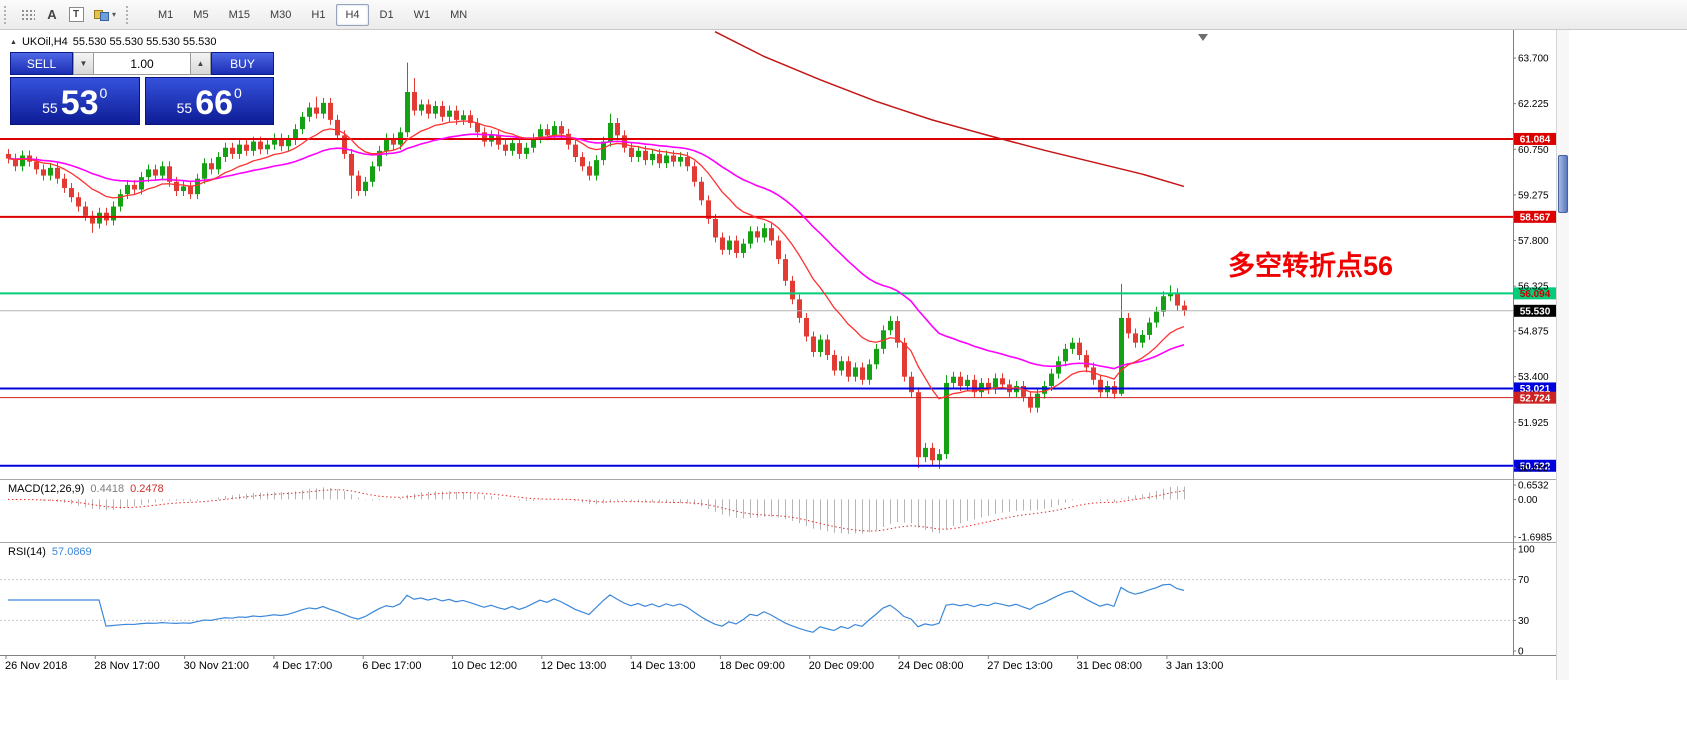 This screenshot has height=731, width=1687. Describe the element at coordinates (239, 14) in the screenshot. I see `timeframe-M15: M15` at that location.